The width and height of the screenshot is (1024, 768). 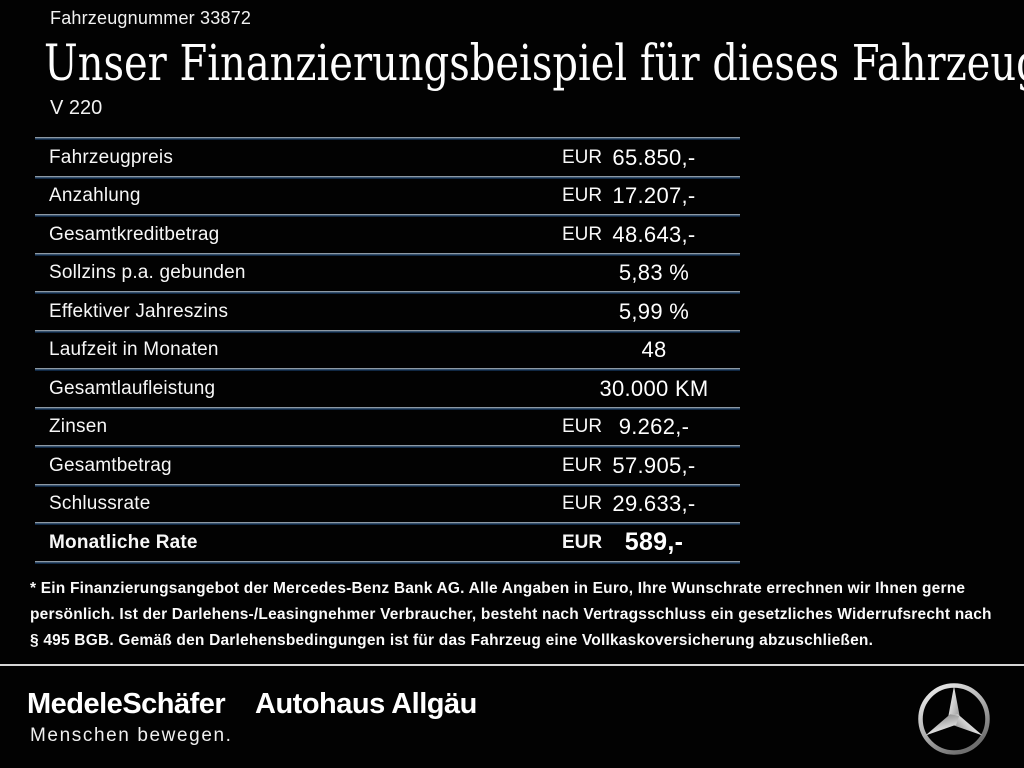 What do you see at coordinates (654, 311) in the screenshot?
I see `row-value: 5,99 %` at bounding box center [654, 311].